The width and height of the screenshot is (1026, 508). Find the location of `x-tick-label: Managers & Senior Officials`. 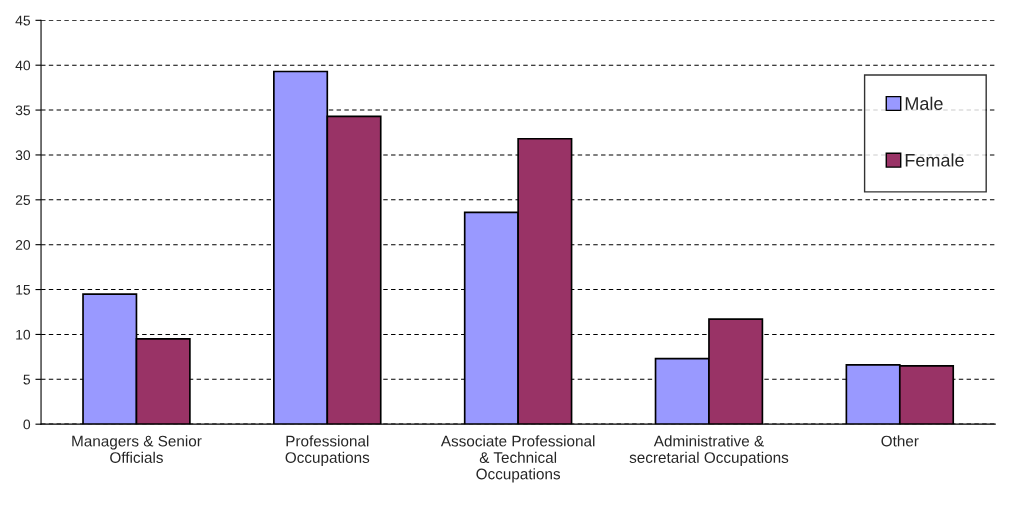

x-tick-label: Managers & Senior Officials is located at coordinates (137, 449).